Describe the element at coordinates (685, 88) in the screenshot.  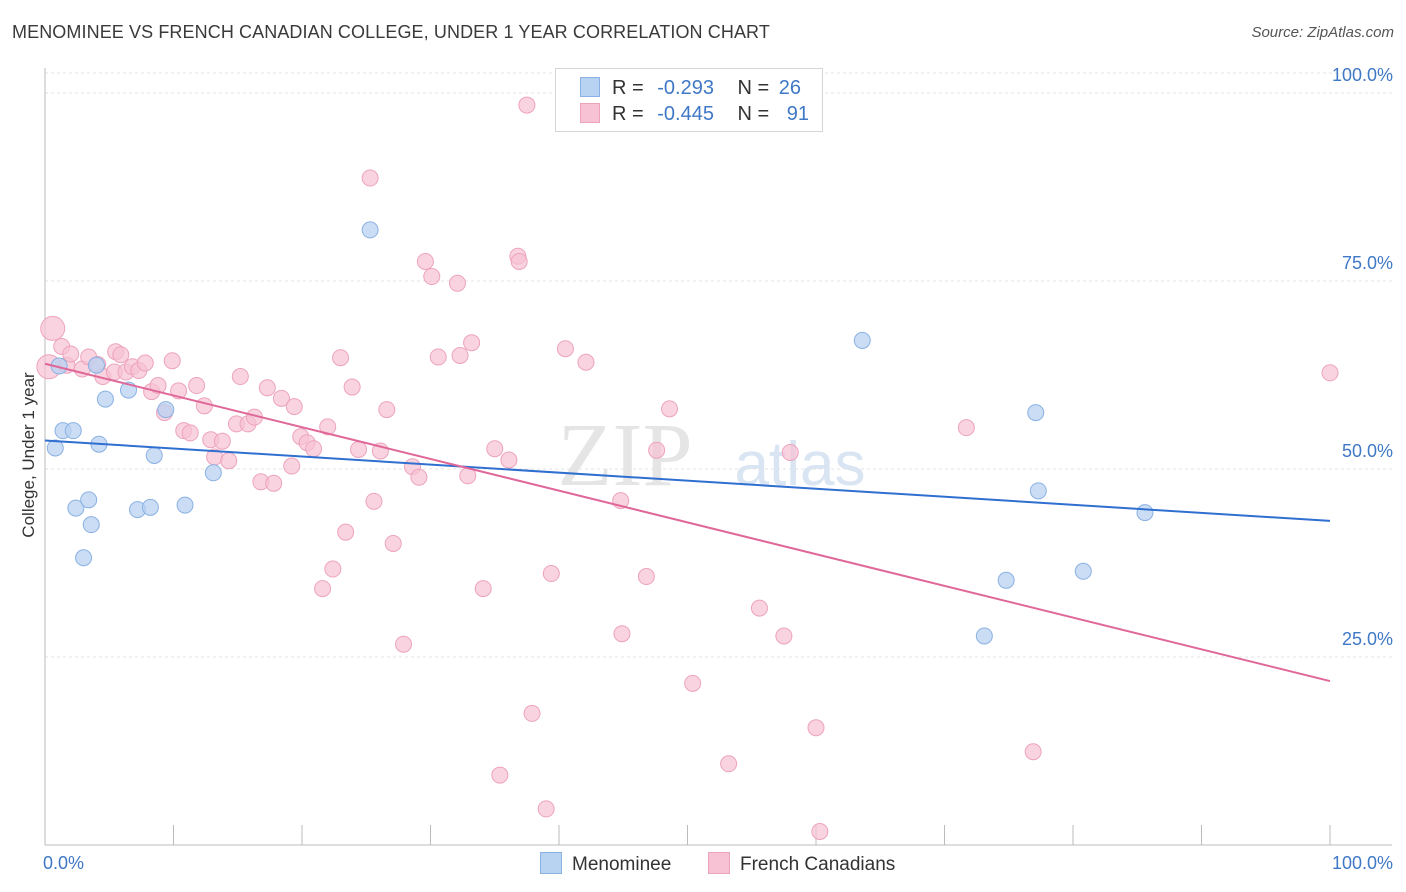
I see `r-value: -0.293` at that location.